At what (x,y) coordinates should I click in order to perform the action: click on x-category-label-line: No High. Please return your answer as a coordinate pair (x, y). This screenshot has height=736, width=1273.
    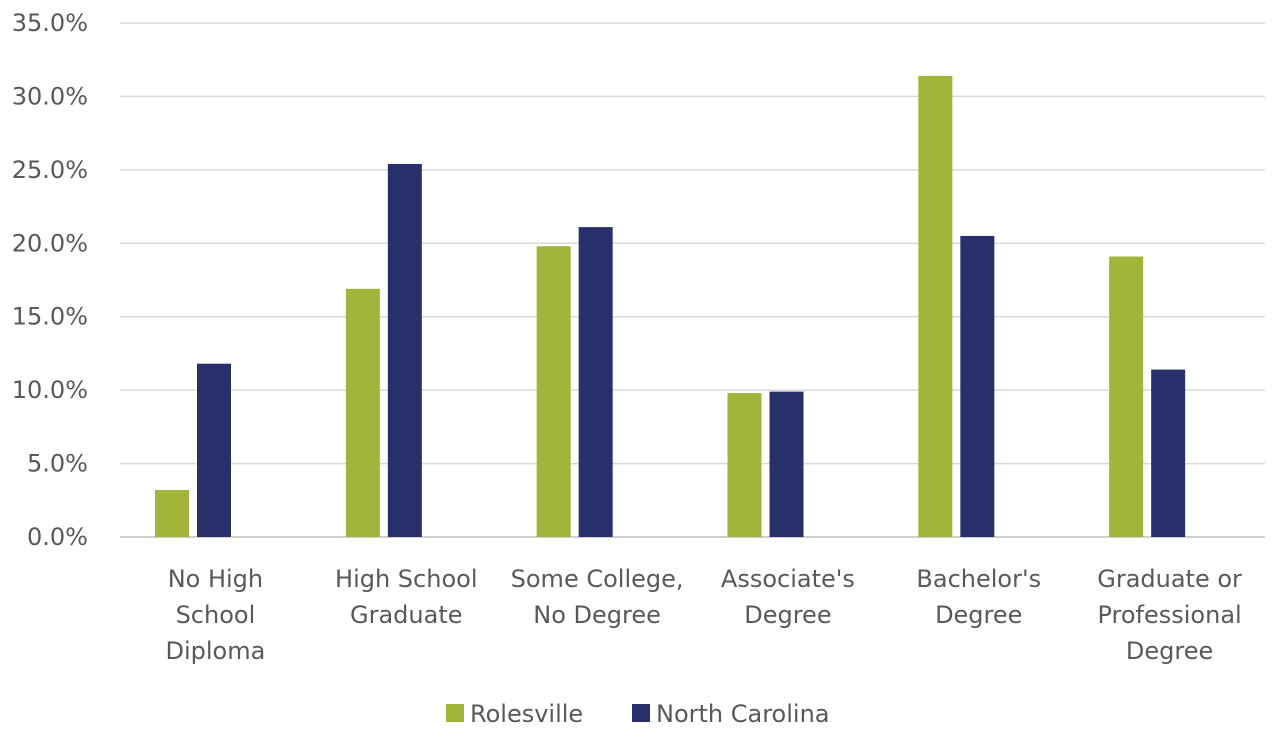
    Looking at the image, I should click on (215, 579).